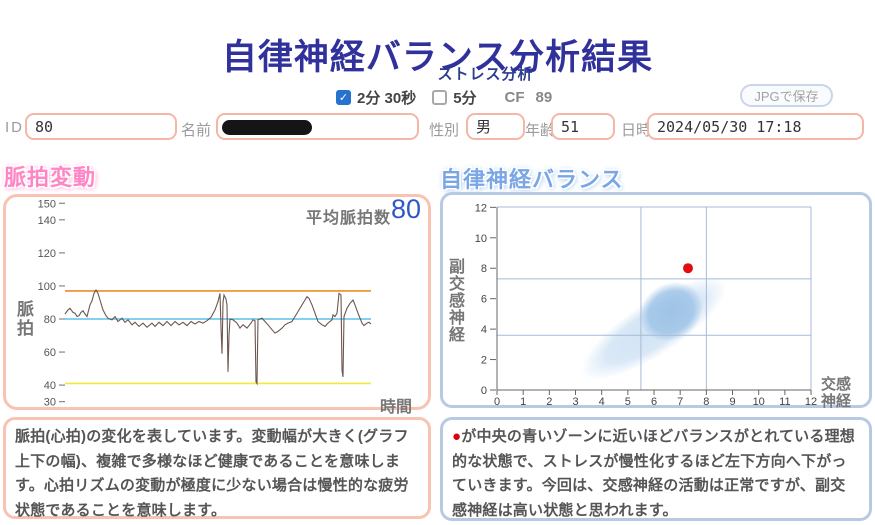  I want to click on cf-value: 89, so click(544, 97).